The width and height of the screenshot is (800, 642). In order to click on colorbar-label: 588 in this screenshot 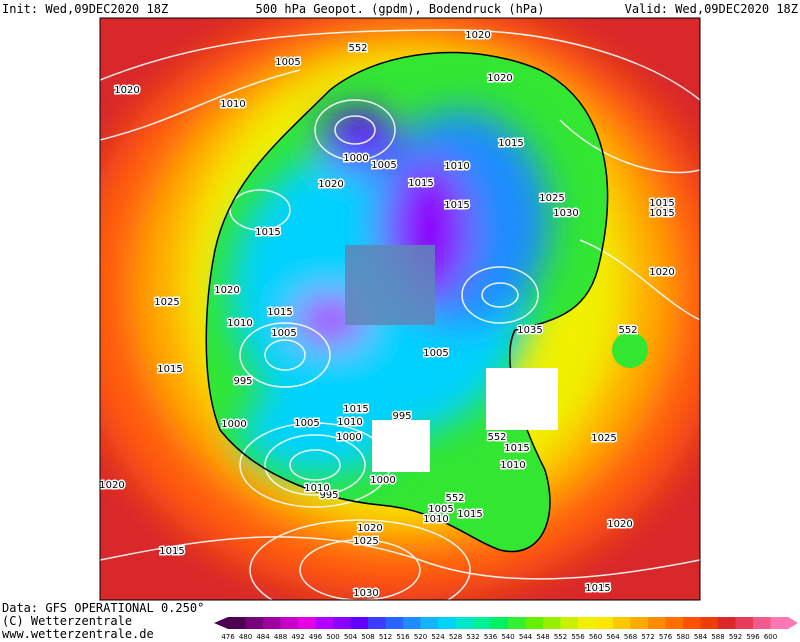, I will do `click(717, 637)`.